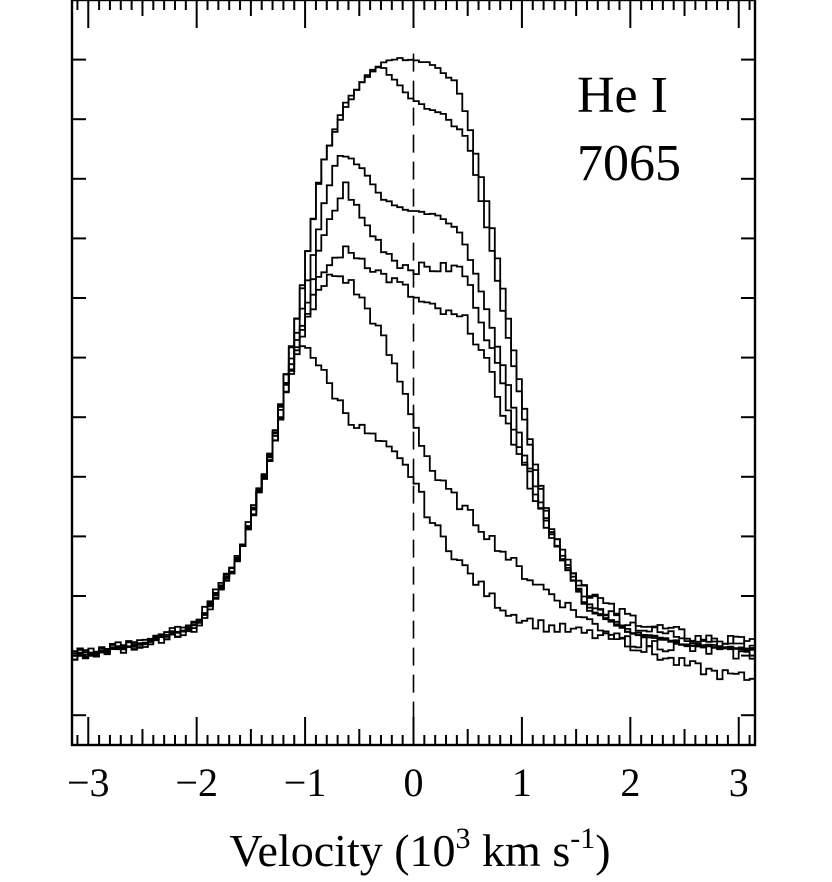  I want to click on x-tick-label-4: 1, so click(522, 782).